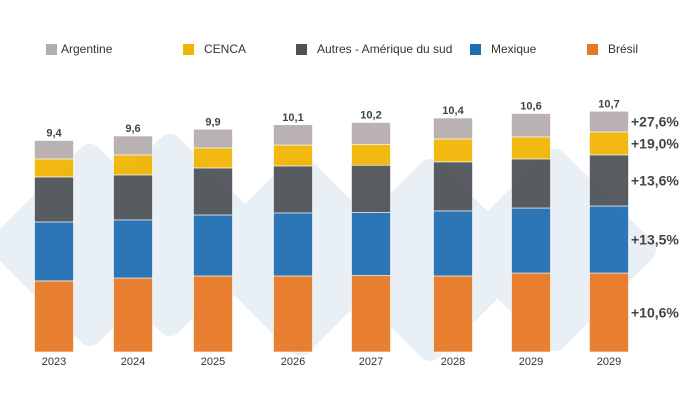 This screenshot has width=700, height=400. What do you see at coordinates (453, 111) in the screenshot?
I see `total-label: 10,4` at bounding box center [453, 111].